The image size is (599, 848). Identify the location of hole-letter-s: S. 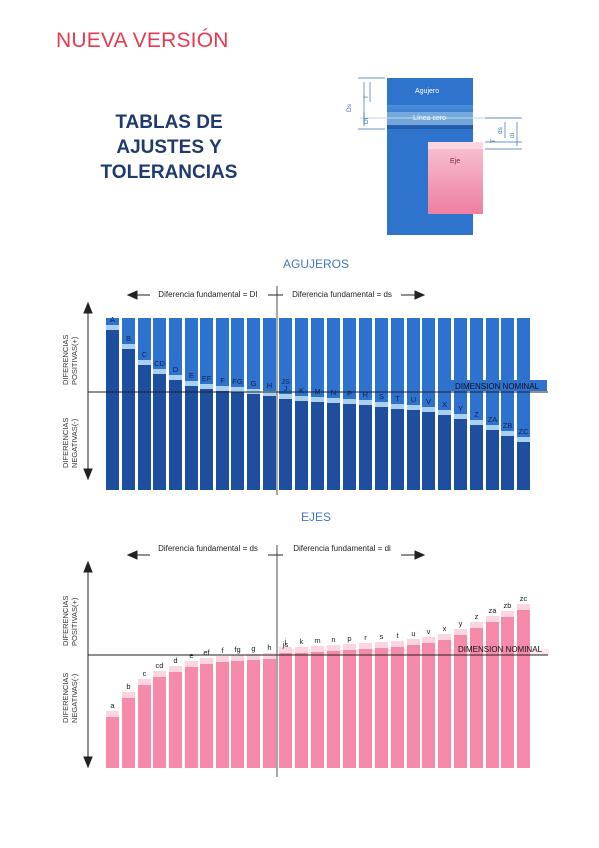
(381, 396).